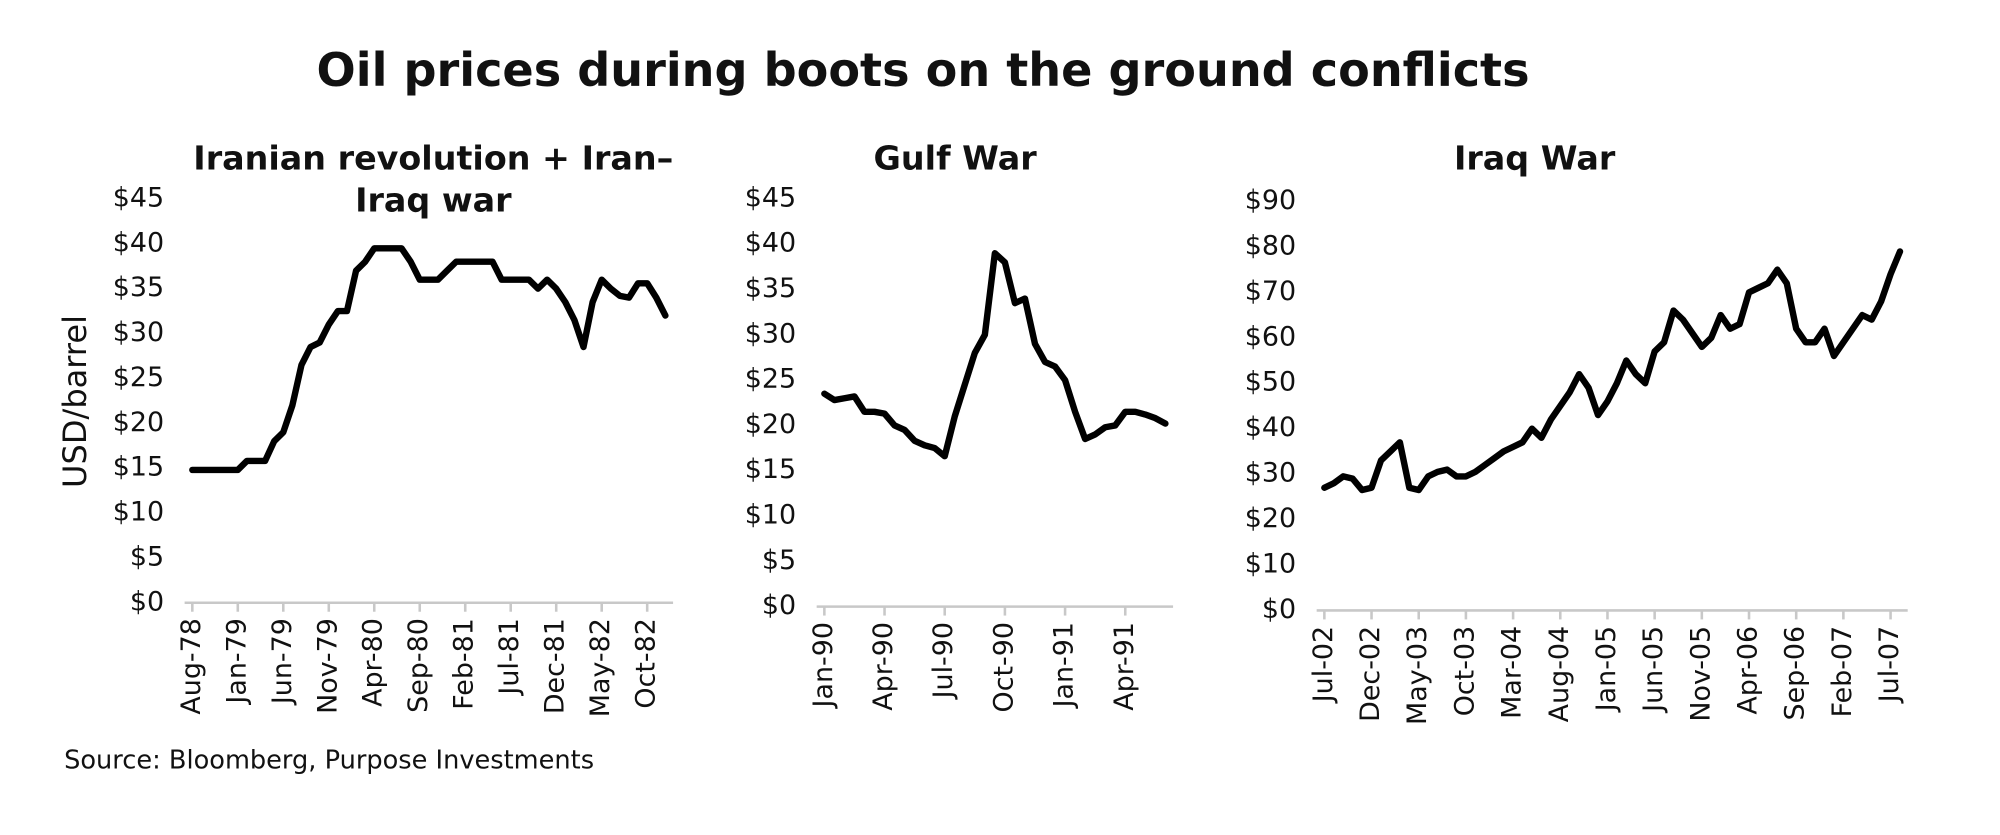 The height and width of the screenshot is (835, 2000). Describe the element at coordinates (1748, 670) in the screenshot. I see `x-tick-label: Apr-06` at that location.